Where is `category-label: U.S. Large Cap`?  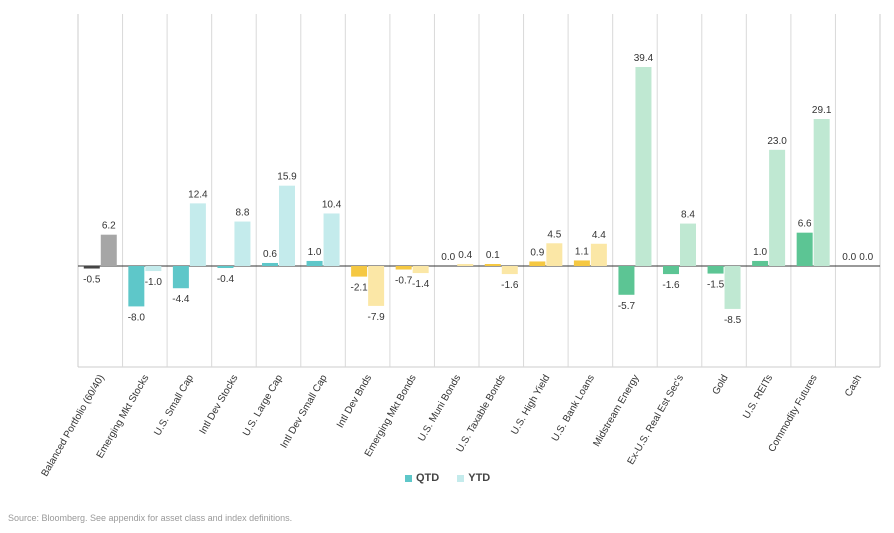
category-label: U.S. Large Cap is located at coordinates (263, 406).